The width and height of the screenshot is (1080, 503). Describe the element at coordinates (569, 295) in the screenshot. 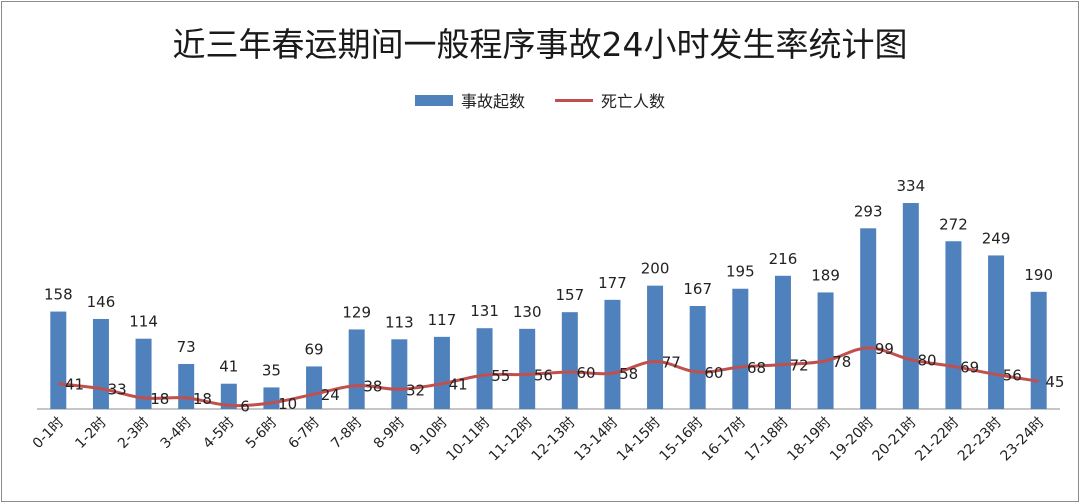

I see `bar-value-label: 157` at that location.